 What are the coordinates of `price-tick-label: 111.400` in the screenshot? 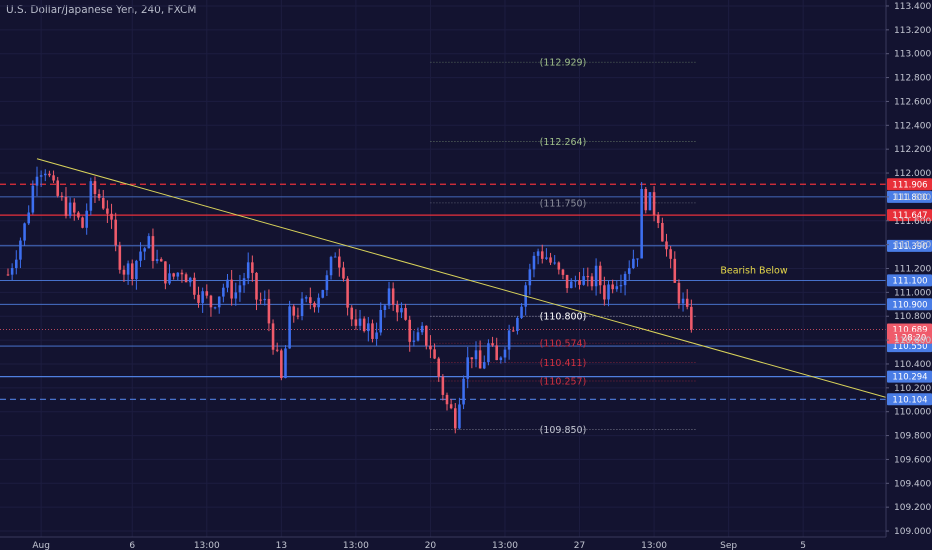 It's located at (912, 246).